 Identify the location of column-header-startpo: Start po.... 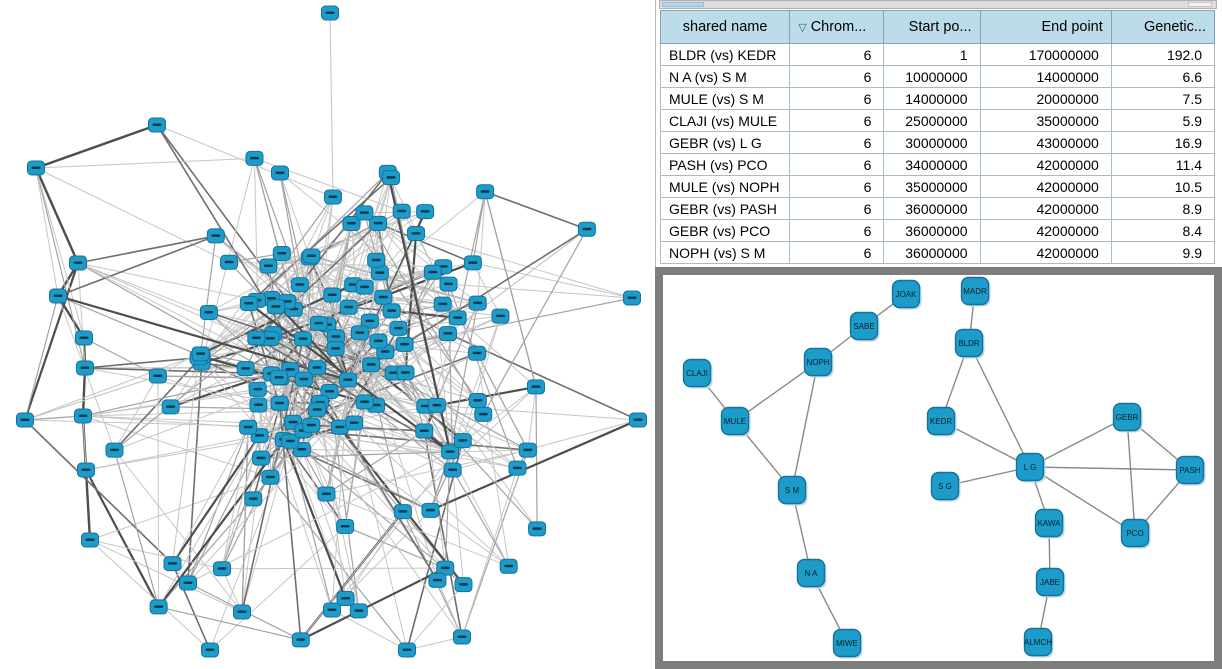
(932, 27).